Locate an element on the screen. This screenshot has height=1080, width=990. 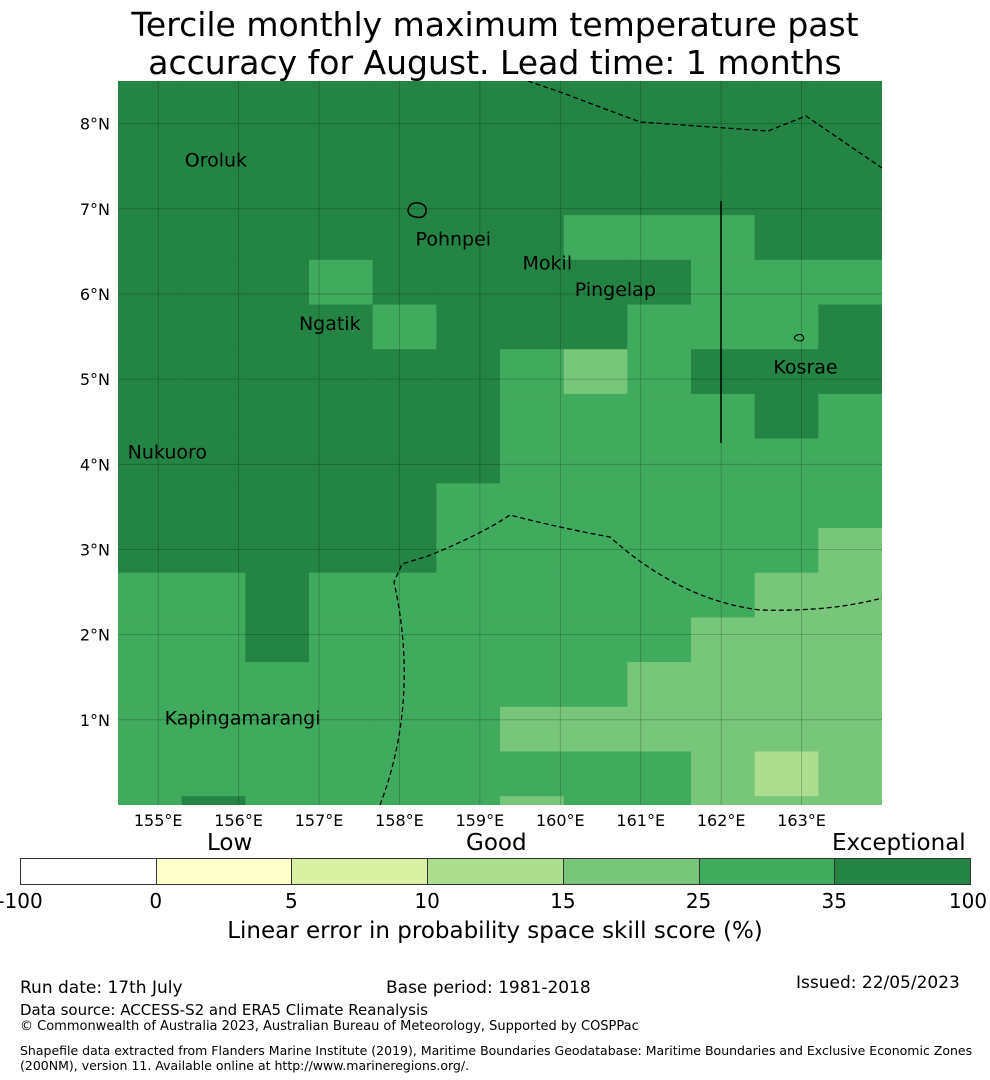
pohnpei-outline is located at coordinates (417, 210).